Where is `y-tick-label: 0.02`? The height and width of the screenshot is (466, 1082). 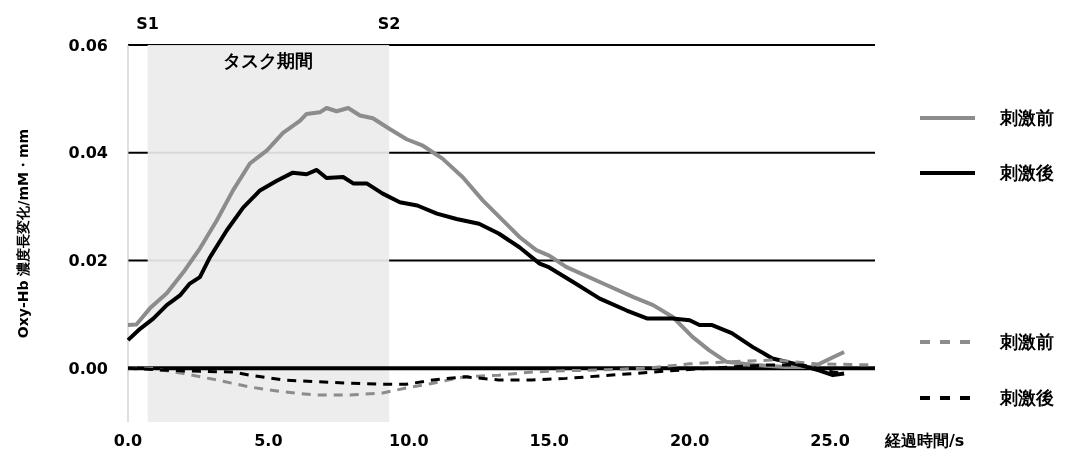
y-tick-label: 0.02 is located at coordinates (88, 261).